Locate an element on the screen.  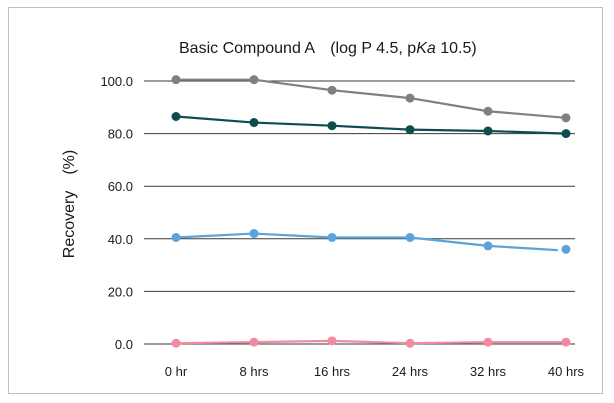
x-tick-labels: 0 hr 8 hrs 16 hrs 24 hrs 32 hrs 40 hrs is located at coordinates (375, 371).